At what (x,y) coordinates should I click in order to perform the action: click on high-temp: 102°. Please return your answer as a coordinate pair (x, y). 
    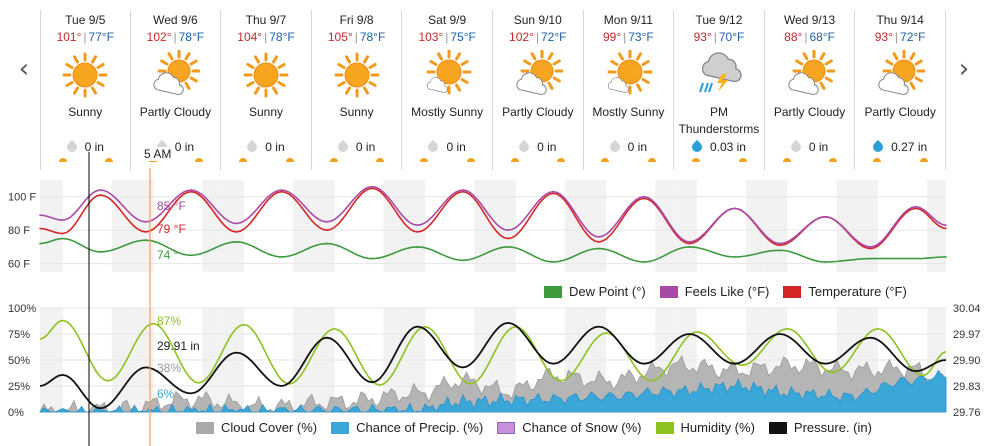
    Looking at the image, I should click on (159, 37).